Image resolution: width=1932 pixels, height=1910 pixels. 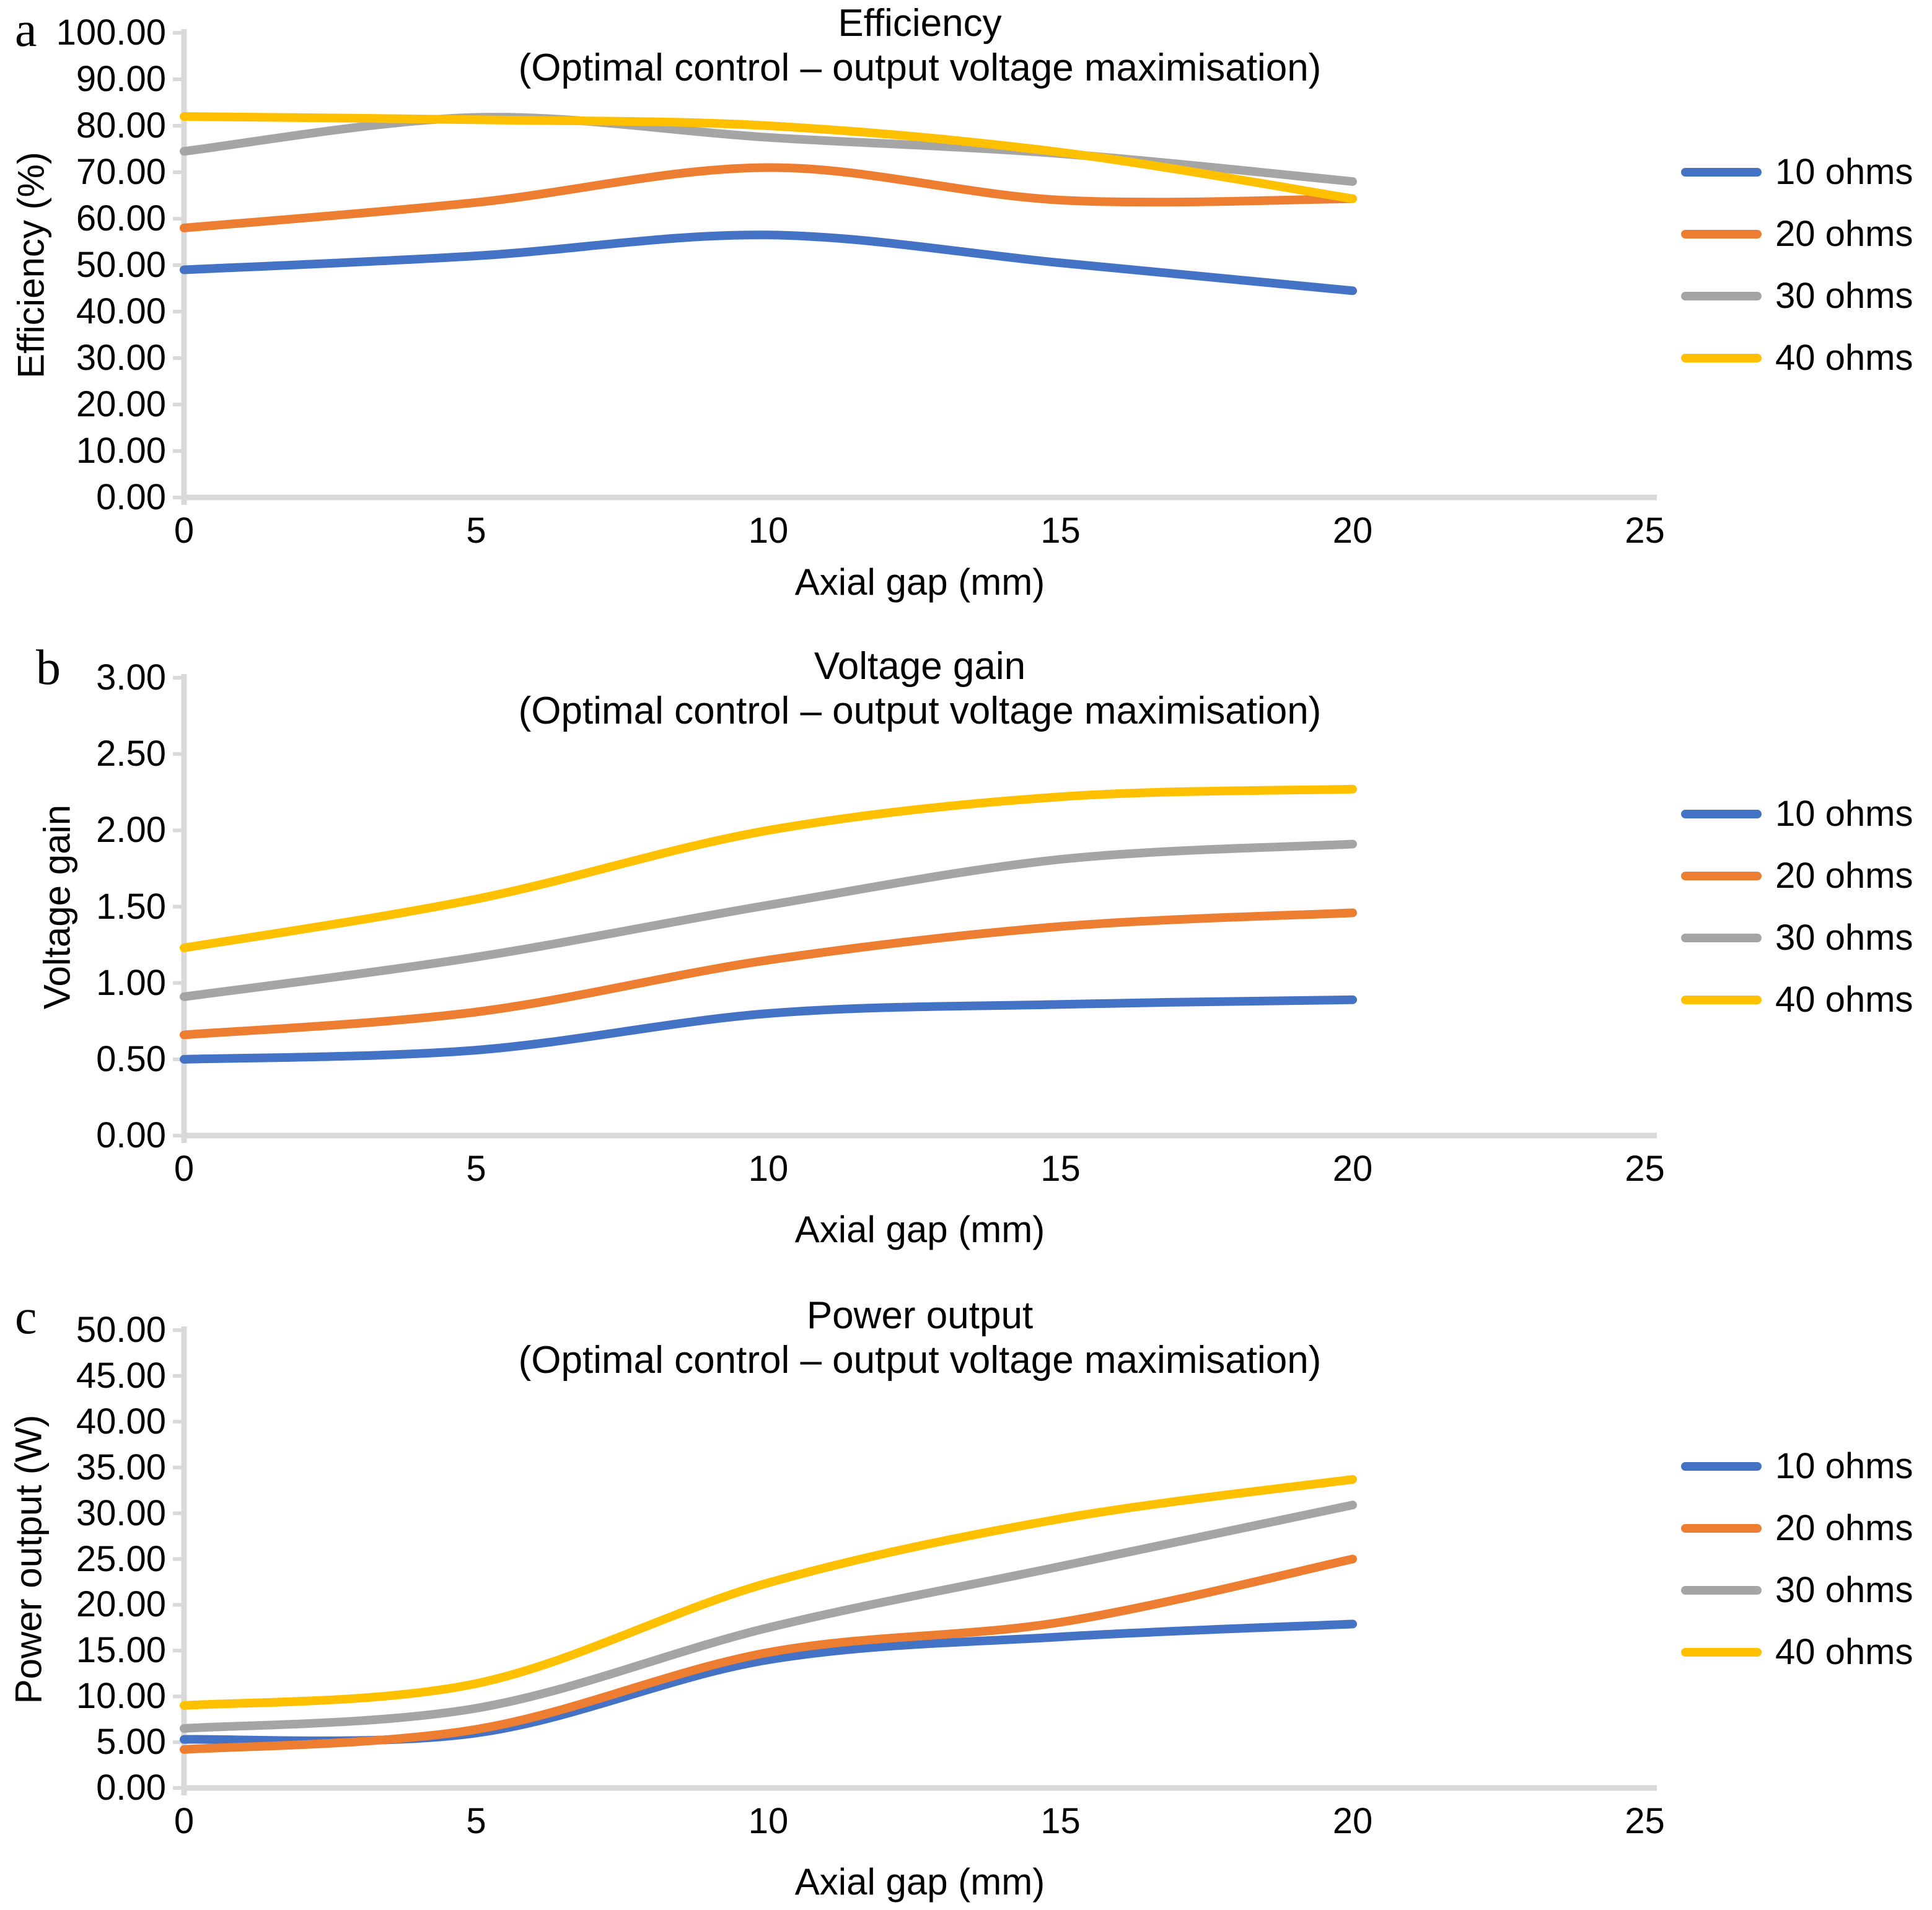 What do you see at coordinates (121, 1421) in the screenshot?
I see `chart-c-y-tick-label: 40.00` at bounding box center [121, 1421].